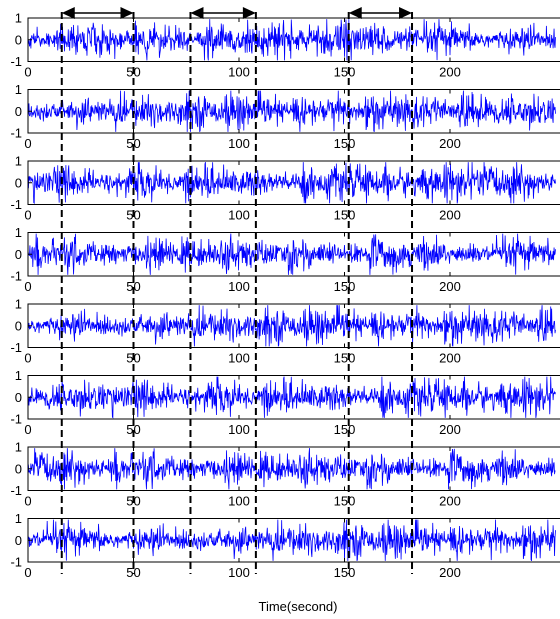 This screenshot has width=560, height=619. Describe the element at coordinates (298, 606) in the screenshot. I see `x-axis-label: Time(second)` at that location.